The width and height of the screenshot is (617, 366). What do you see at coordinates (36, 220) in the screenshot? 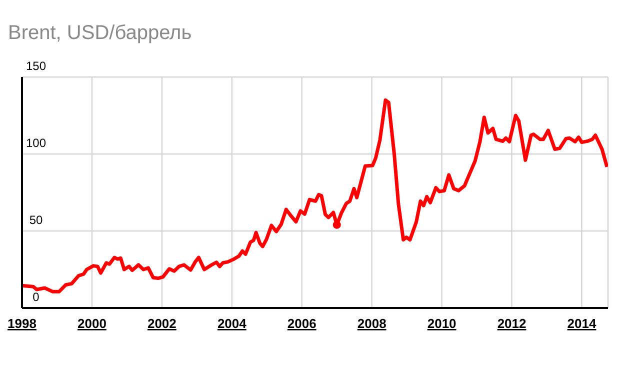
I see `y-tick-label: 50` at bounding box center [36, 220].